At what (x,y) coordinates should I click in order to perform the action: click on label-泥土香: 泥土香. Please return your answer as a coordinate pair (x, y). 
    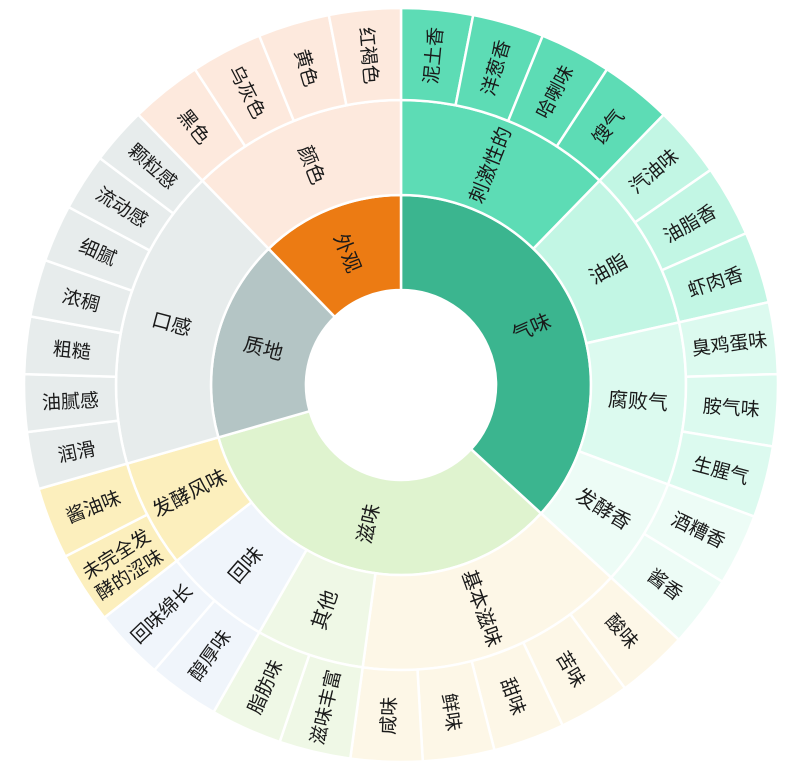
    Looking at the image, I should click on (433, 55).